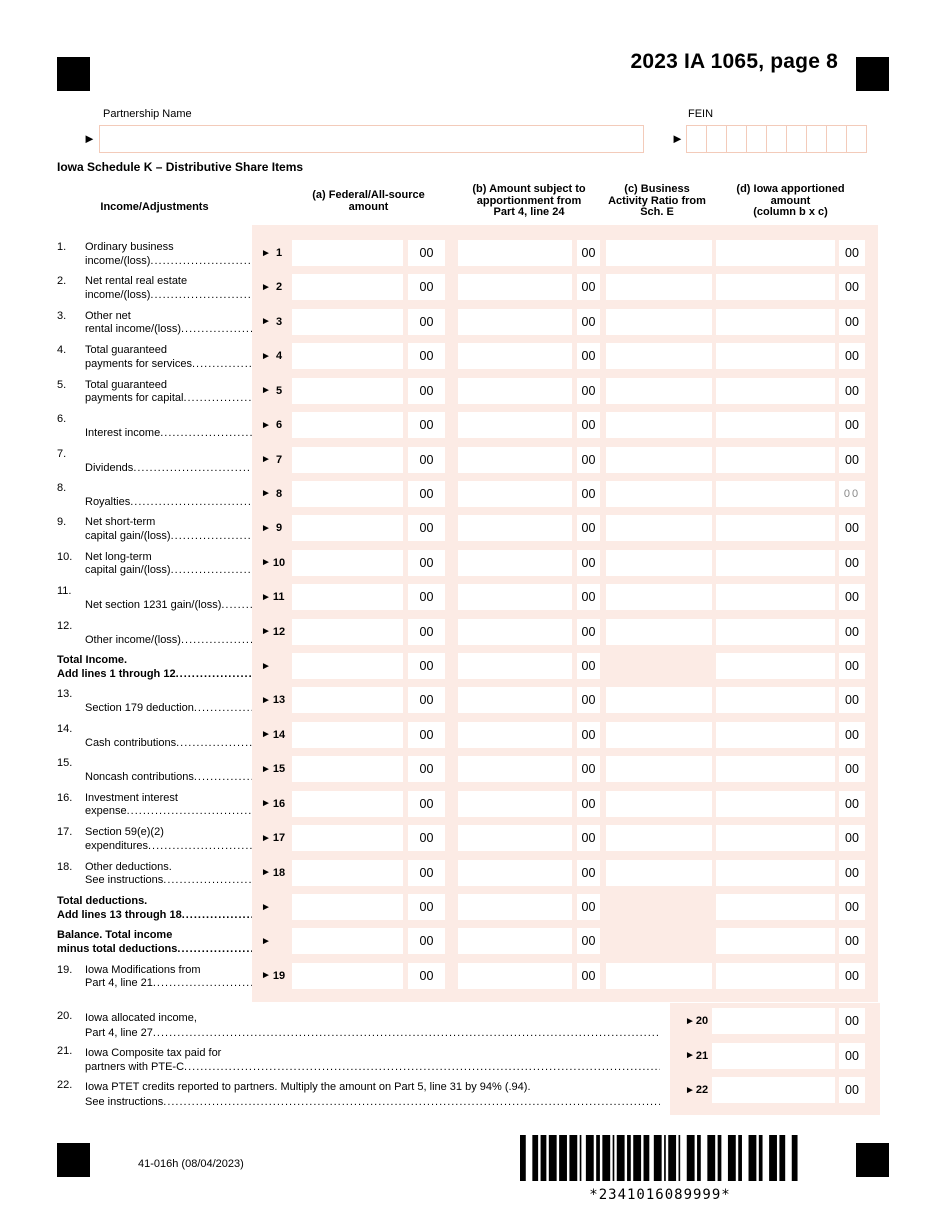 The image size is (950, 1230). Describe the element at coordinates (116, 845) in the screenshot. I see `row-label-text: expenditures` at that location.